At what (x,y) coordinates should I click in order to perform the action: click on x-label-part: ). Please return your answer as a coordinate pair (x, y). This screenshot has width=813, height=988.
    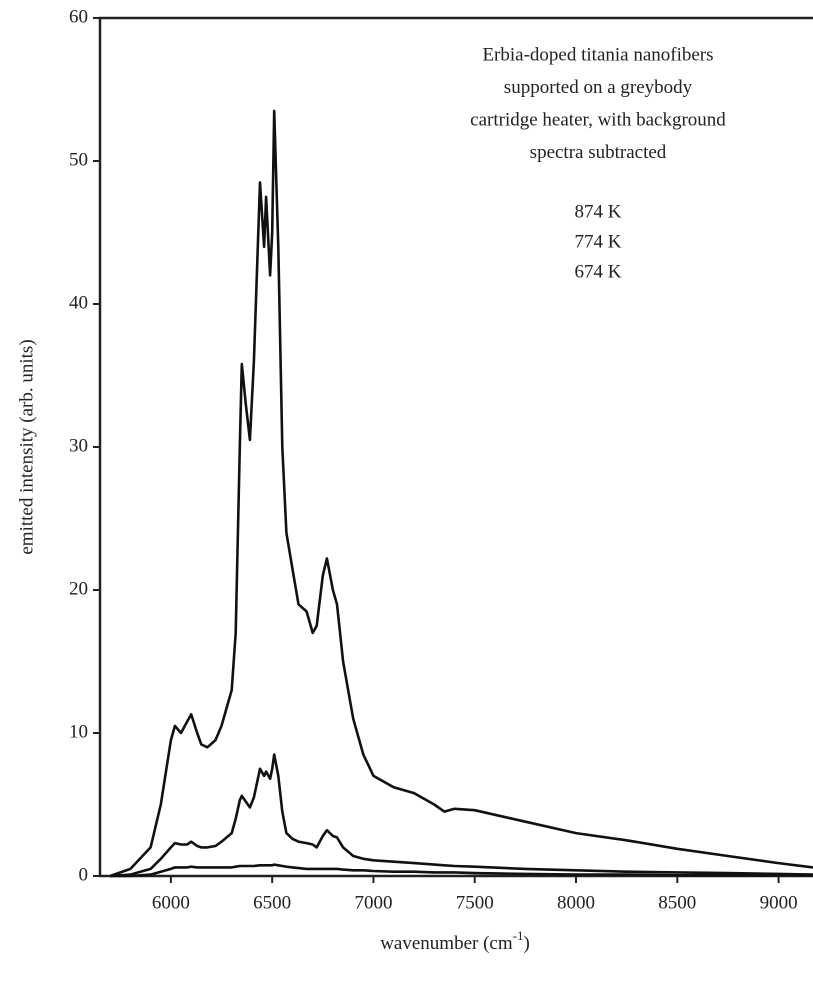
    Looking at the image, I should click on (526, 943).